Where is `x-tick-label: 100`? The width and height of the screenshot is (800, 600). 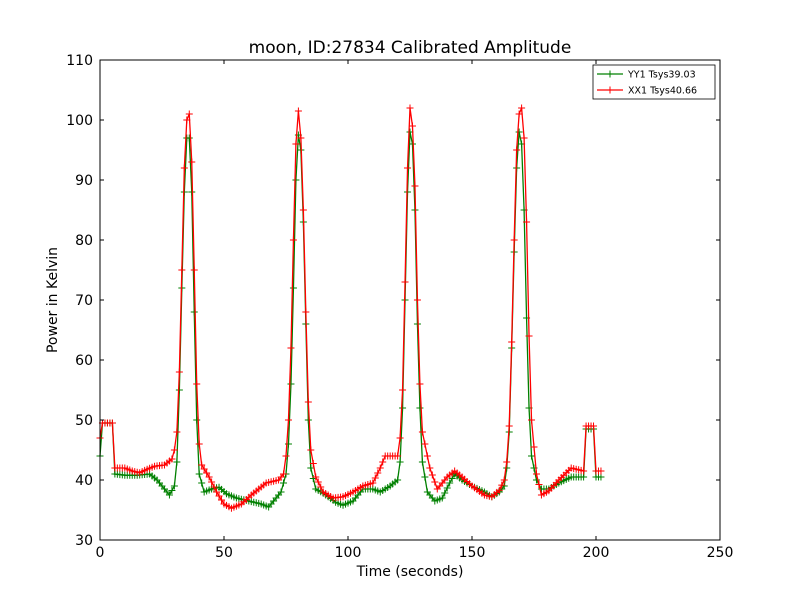 x-tick-label: 100 is located at coordinates (348, 553).